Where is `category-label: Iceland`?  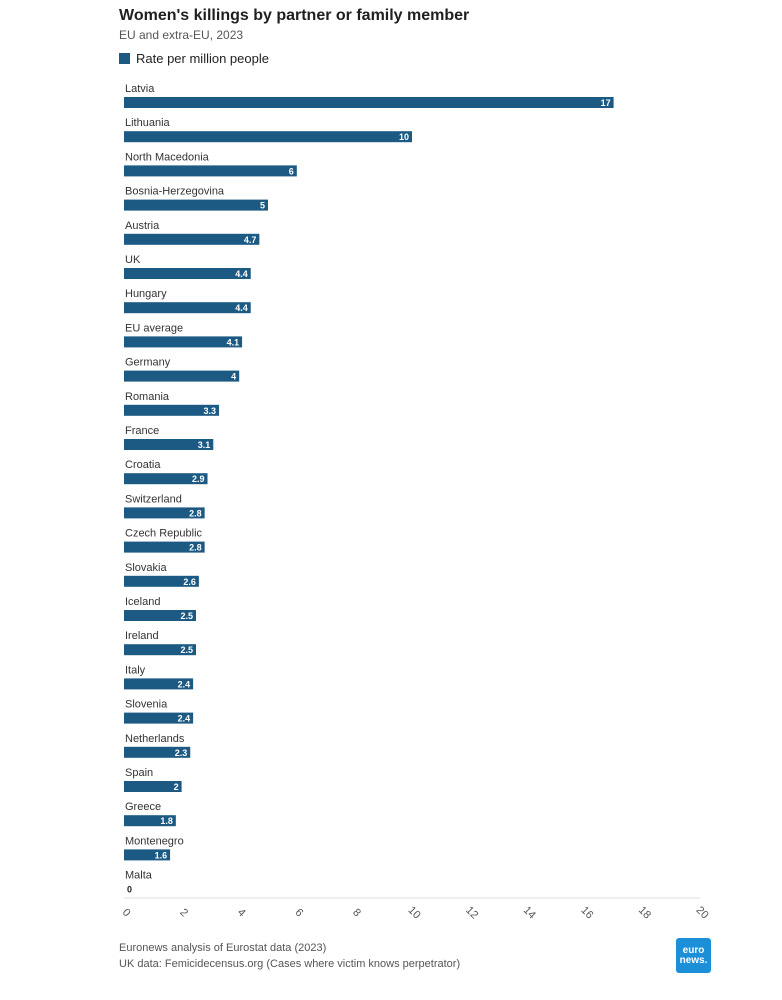
category-label: Iceland is located at coordinates (142, 602).